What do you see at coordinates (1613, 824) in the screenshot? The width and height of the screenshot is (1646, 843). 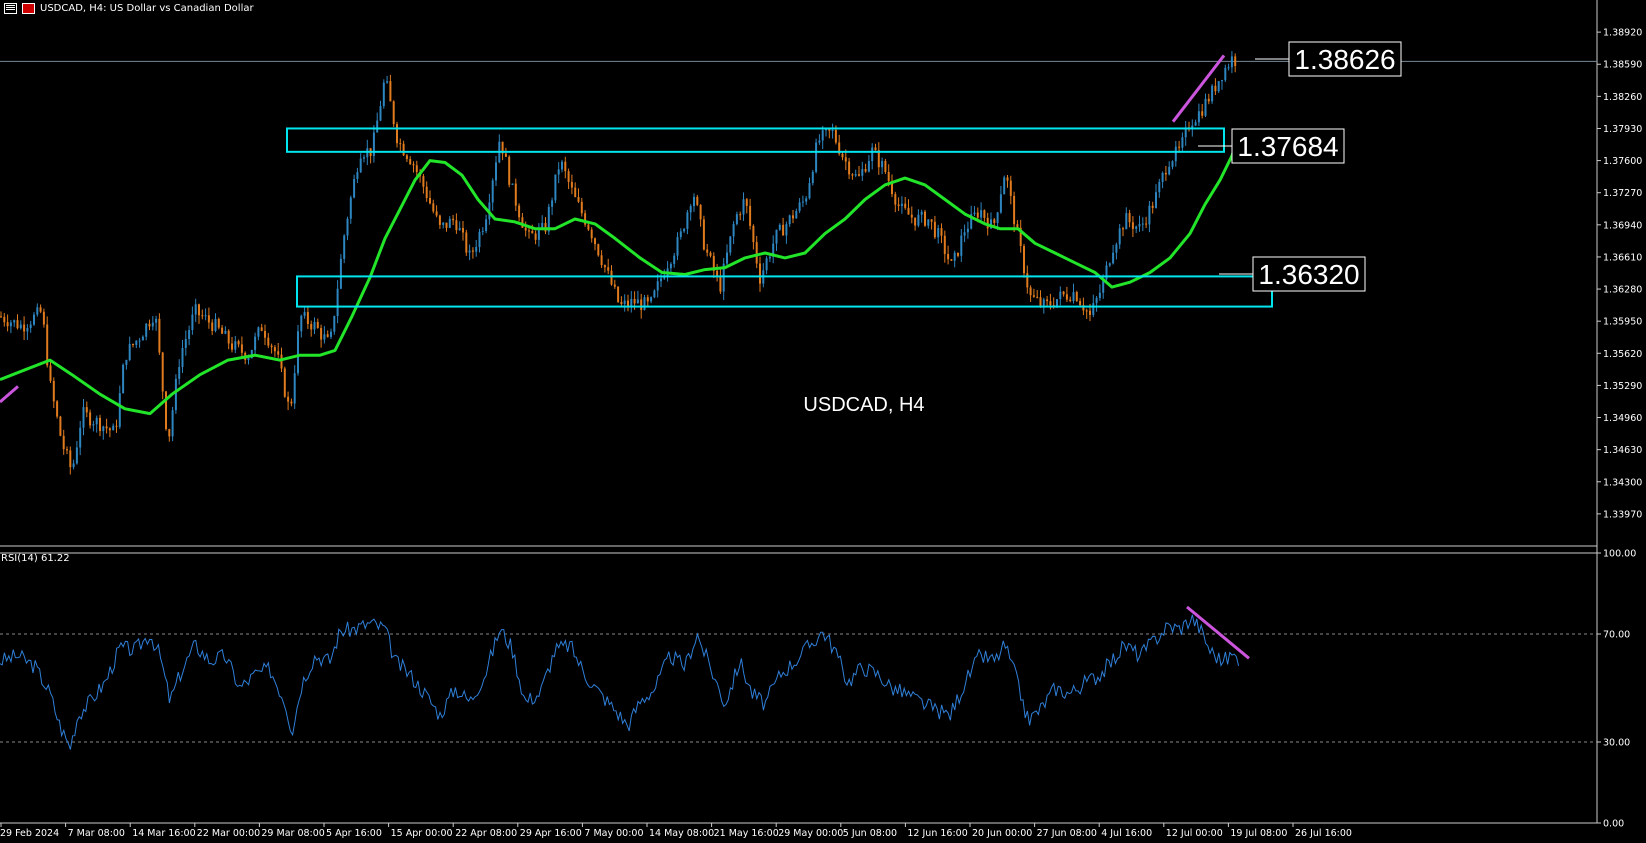 I see `rsi-tick-label: 0.00` at bounding box center [1613, 824].